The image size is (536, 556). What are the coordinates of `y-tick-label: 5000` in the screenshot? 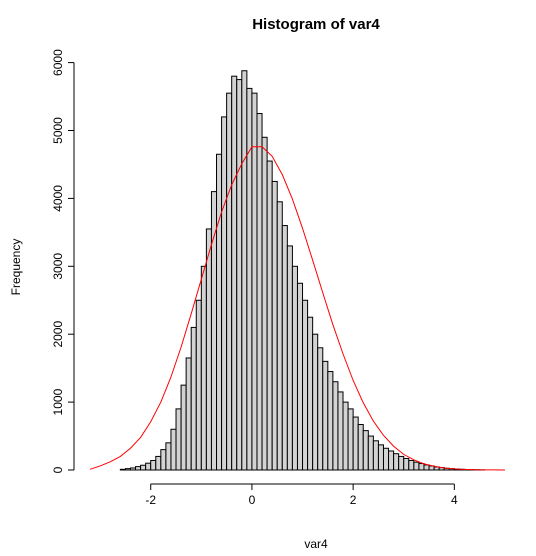 It's located at (58, 130).